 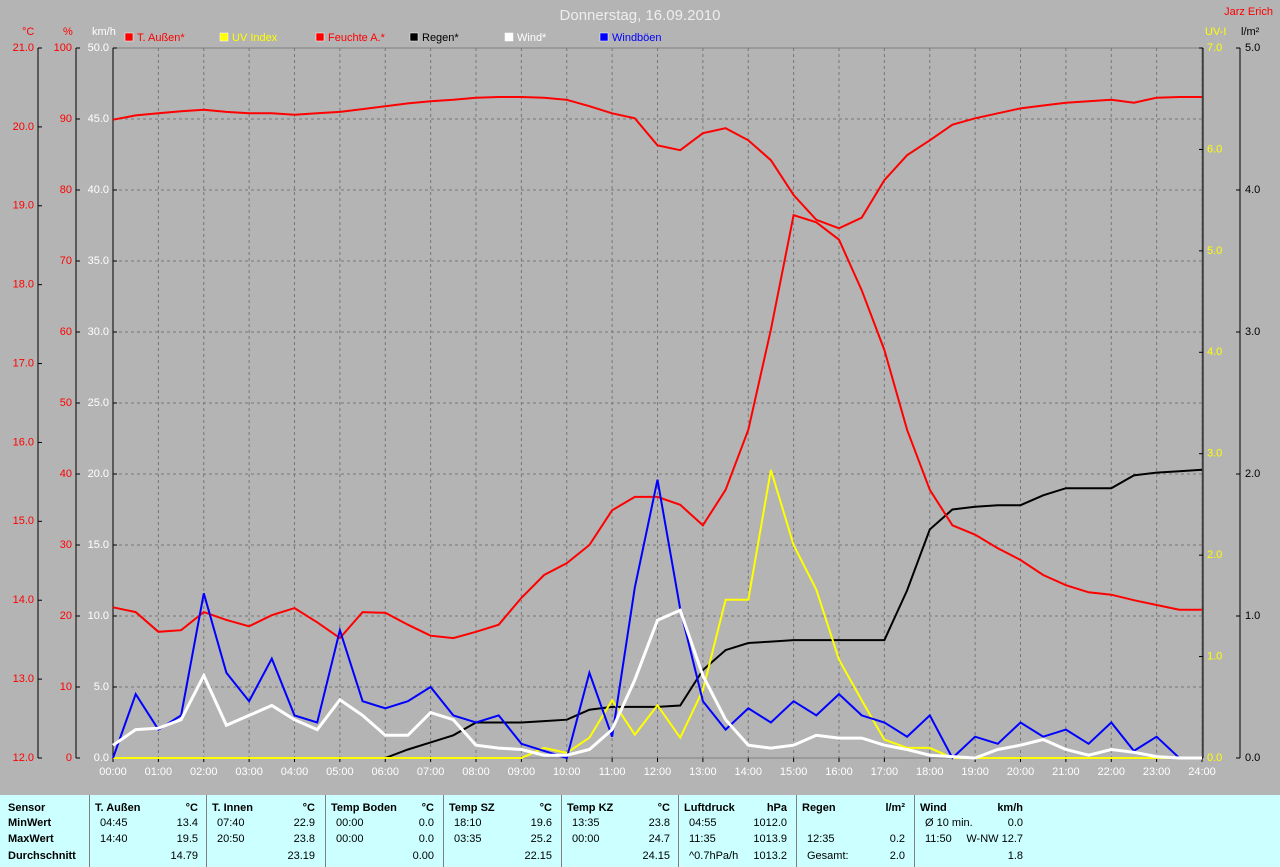 I want to click on column-unit: hPa, so click(x=776, y=808).